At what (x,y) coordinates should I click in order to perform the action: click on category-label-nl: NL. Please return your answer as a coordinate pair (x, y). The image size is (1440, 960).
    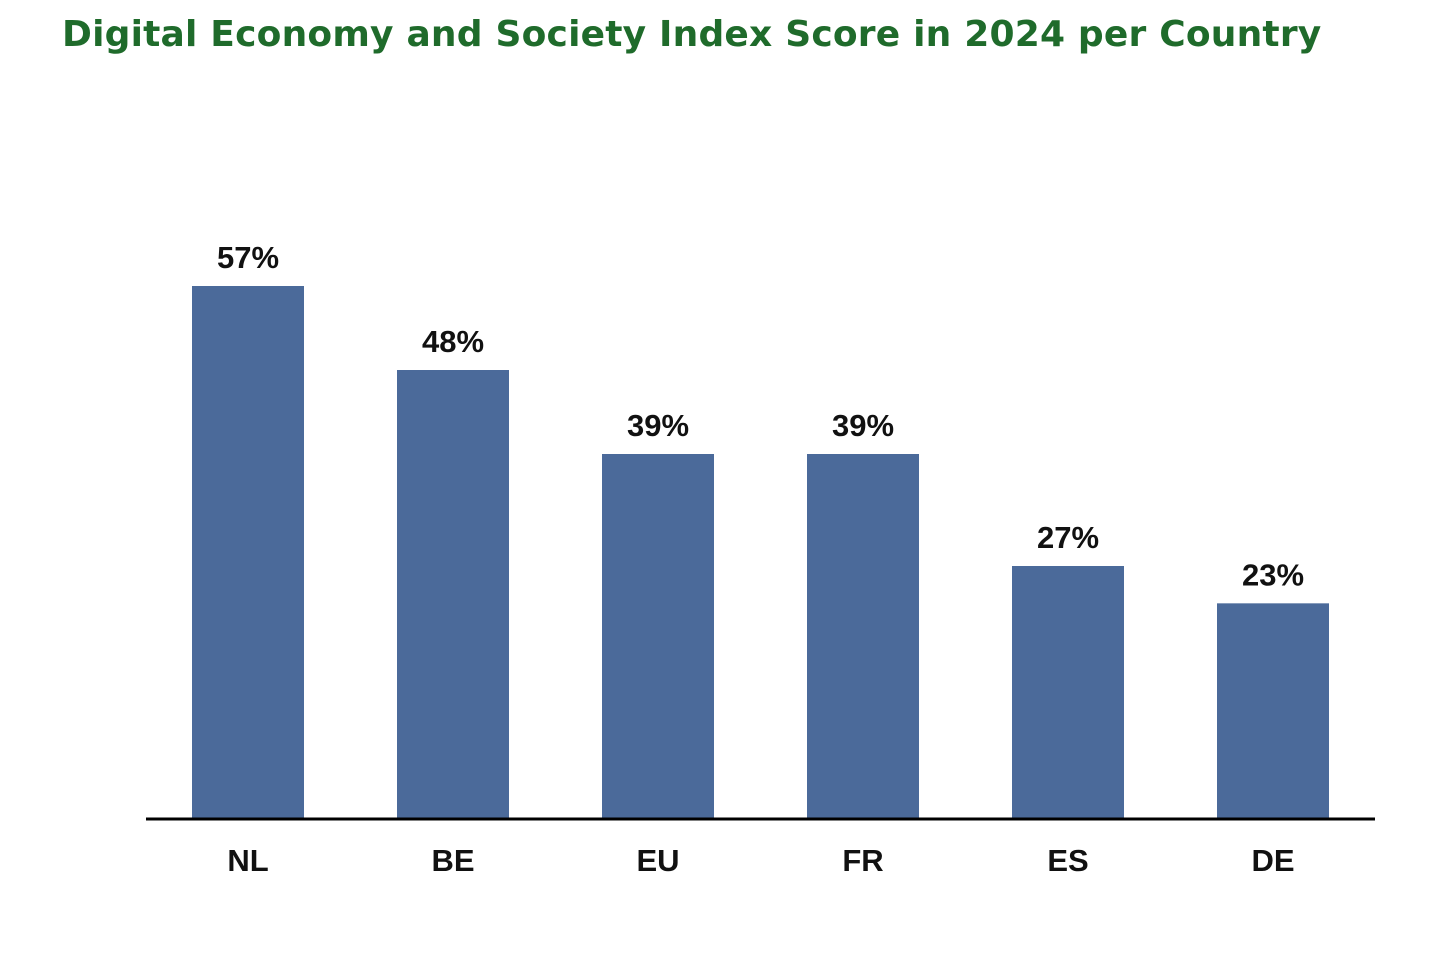
    Looking at the image, I should click on (247, 860).